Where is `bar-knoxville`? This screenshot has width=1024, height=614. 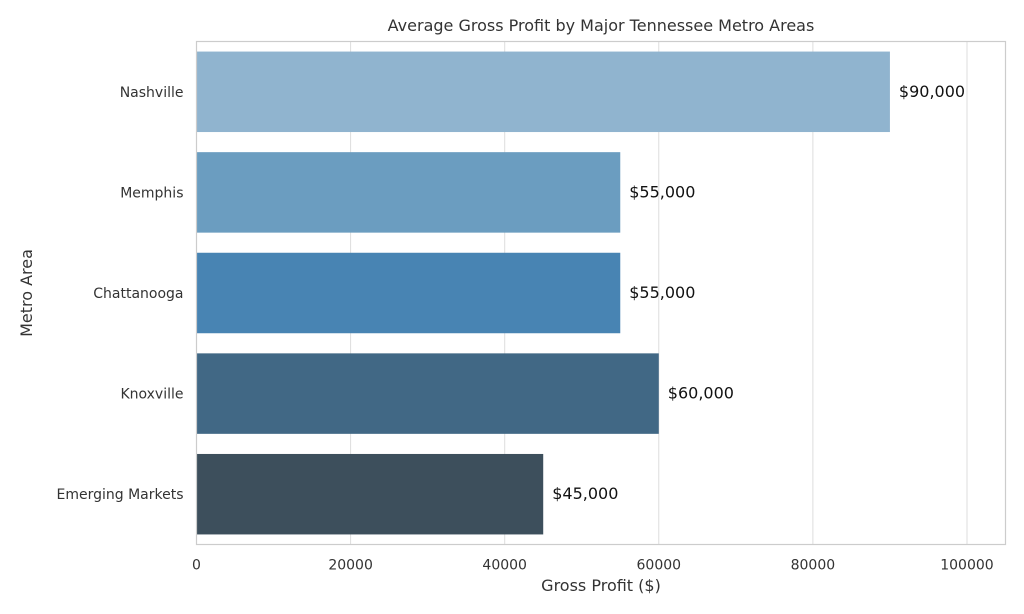 bar-knoxville is located at coordinates (427, 393).